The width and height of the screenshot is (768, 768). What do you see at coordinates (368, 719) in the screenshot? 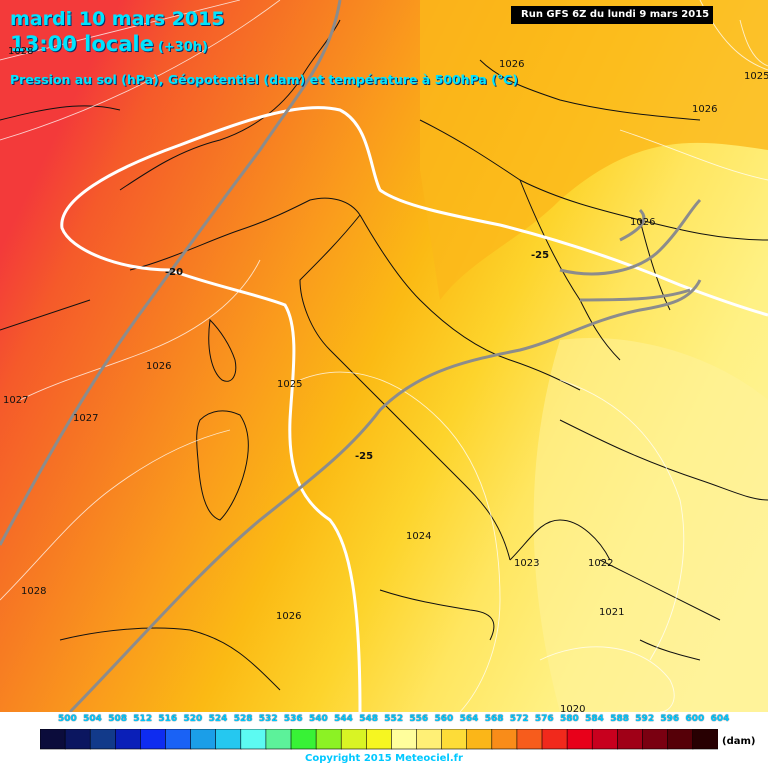
I see `scale-value: 548` at bounding box center [368, 719].